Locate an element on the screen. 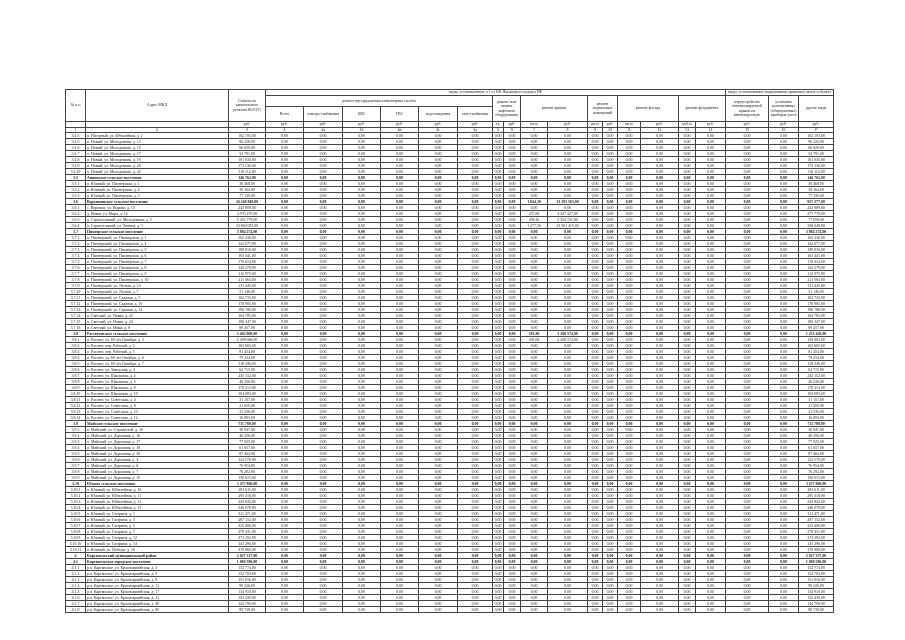 Image resolution: width=905 pixels, height=640 pixels. col15-cell: 0,00 is located at coordinates (747, 610).